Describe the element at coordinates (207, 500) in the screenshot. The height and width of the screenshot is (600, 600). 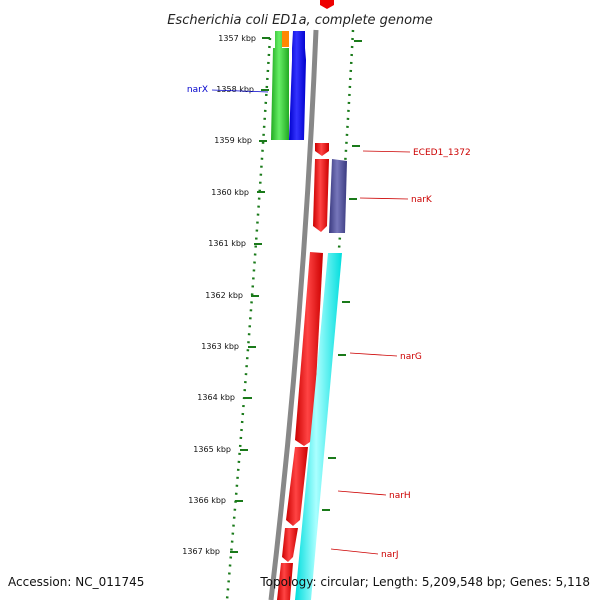
I see `tick-label: 1366 kbp` at that location.